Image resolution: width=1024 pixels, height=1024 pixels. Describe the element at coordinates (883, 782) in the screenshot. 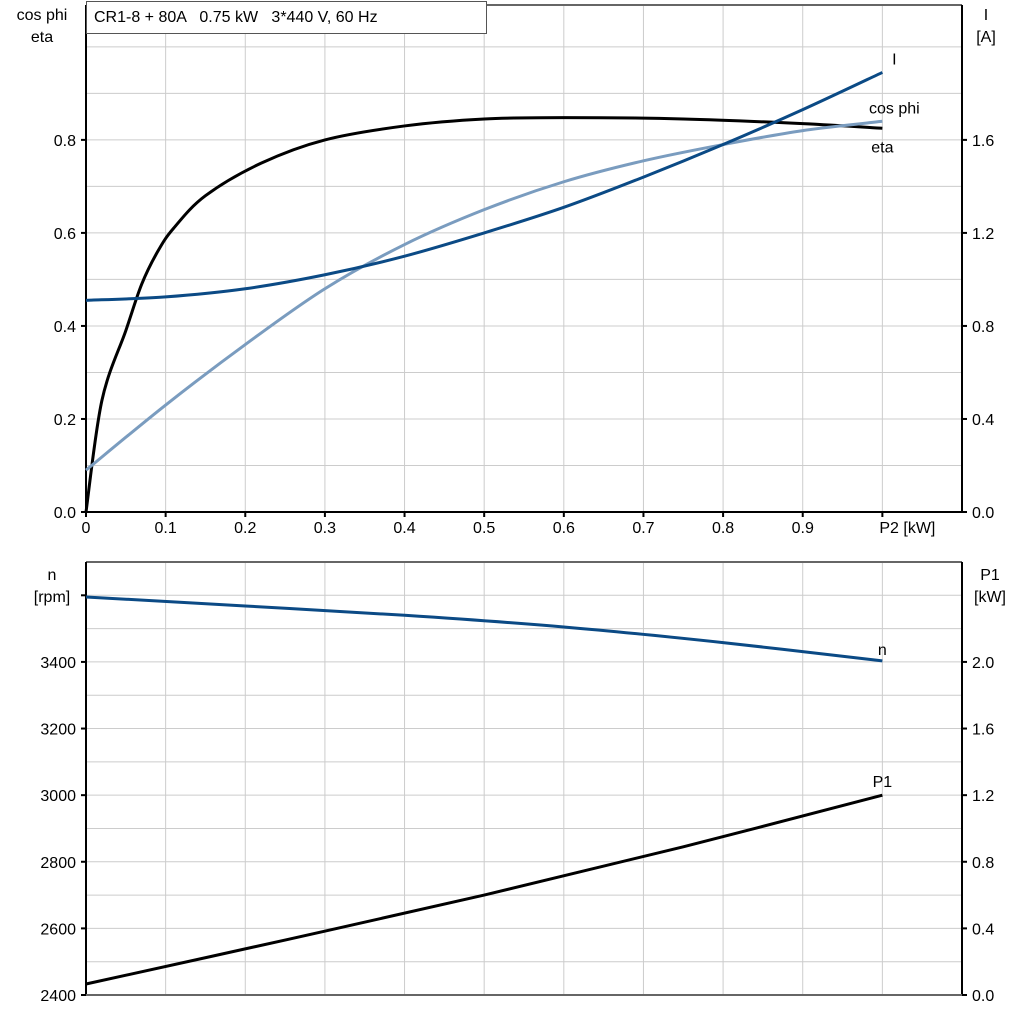

I see `series-label-P1: P1` at that location.